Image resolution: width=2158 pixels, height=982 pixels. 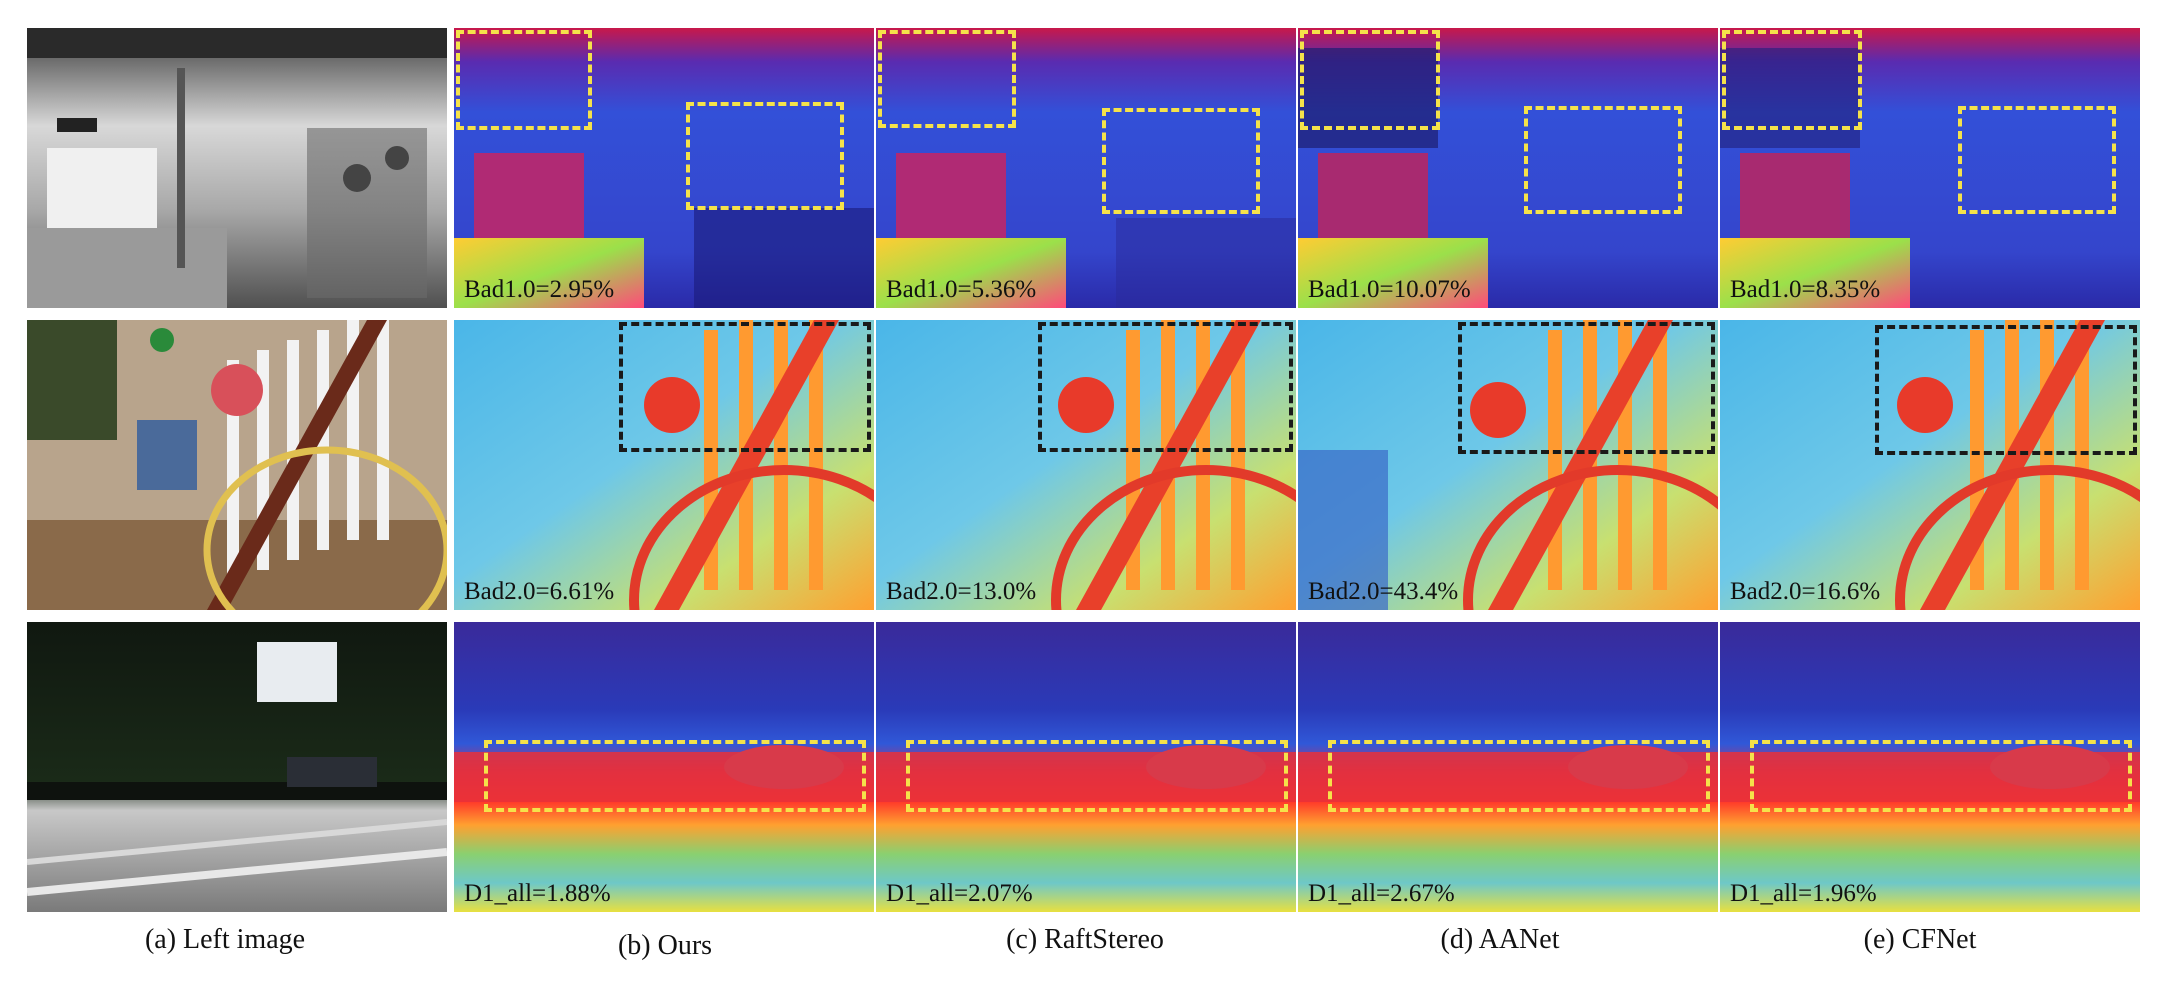 I want to click on disparity-map-cfnet-row1: Bad1.0=8.35%, so click(x=1930, y=168).